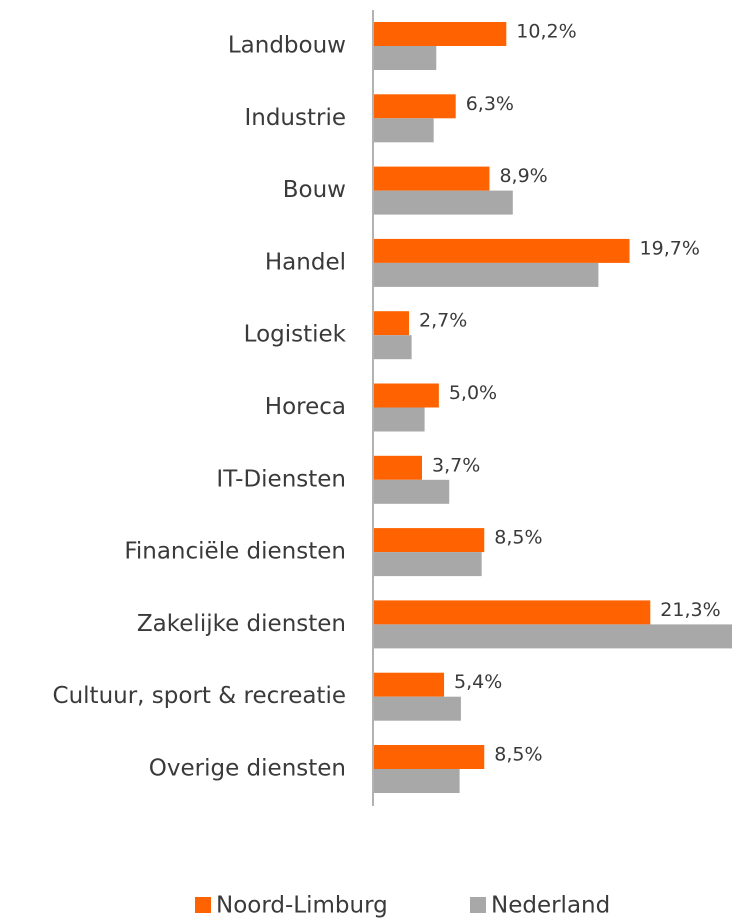  Describe the element at coordinates (473, 393) in the screenshot. I see `value-label: 5,0%` at that location.